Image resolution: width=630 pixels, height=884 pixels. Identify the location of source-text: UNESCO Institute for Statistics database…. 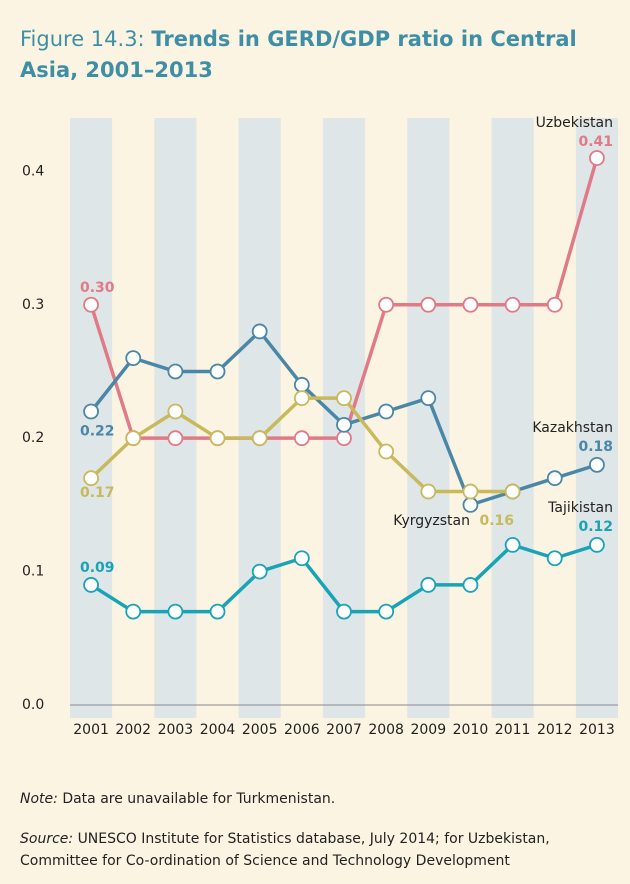
(285, 850).